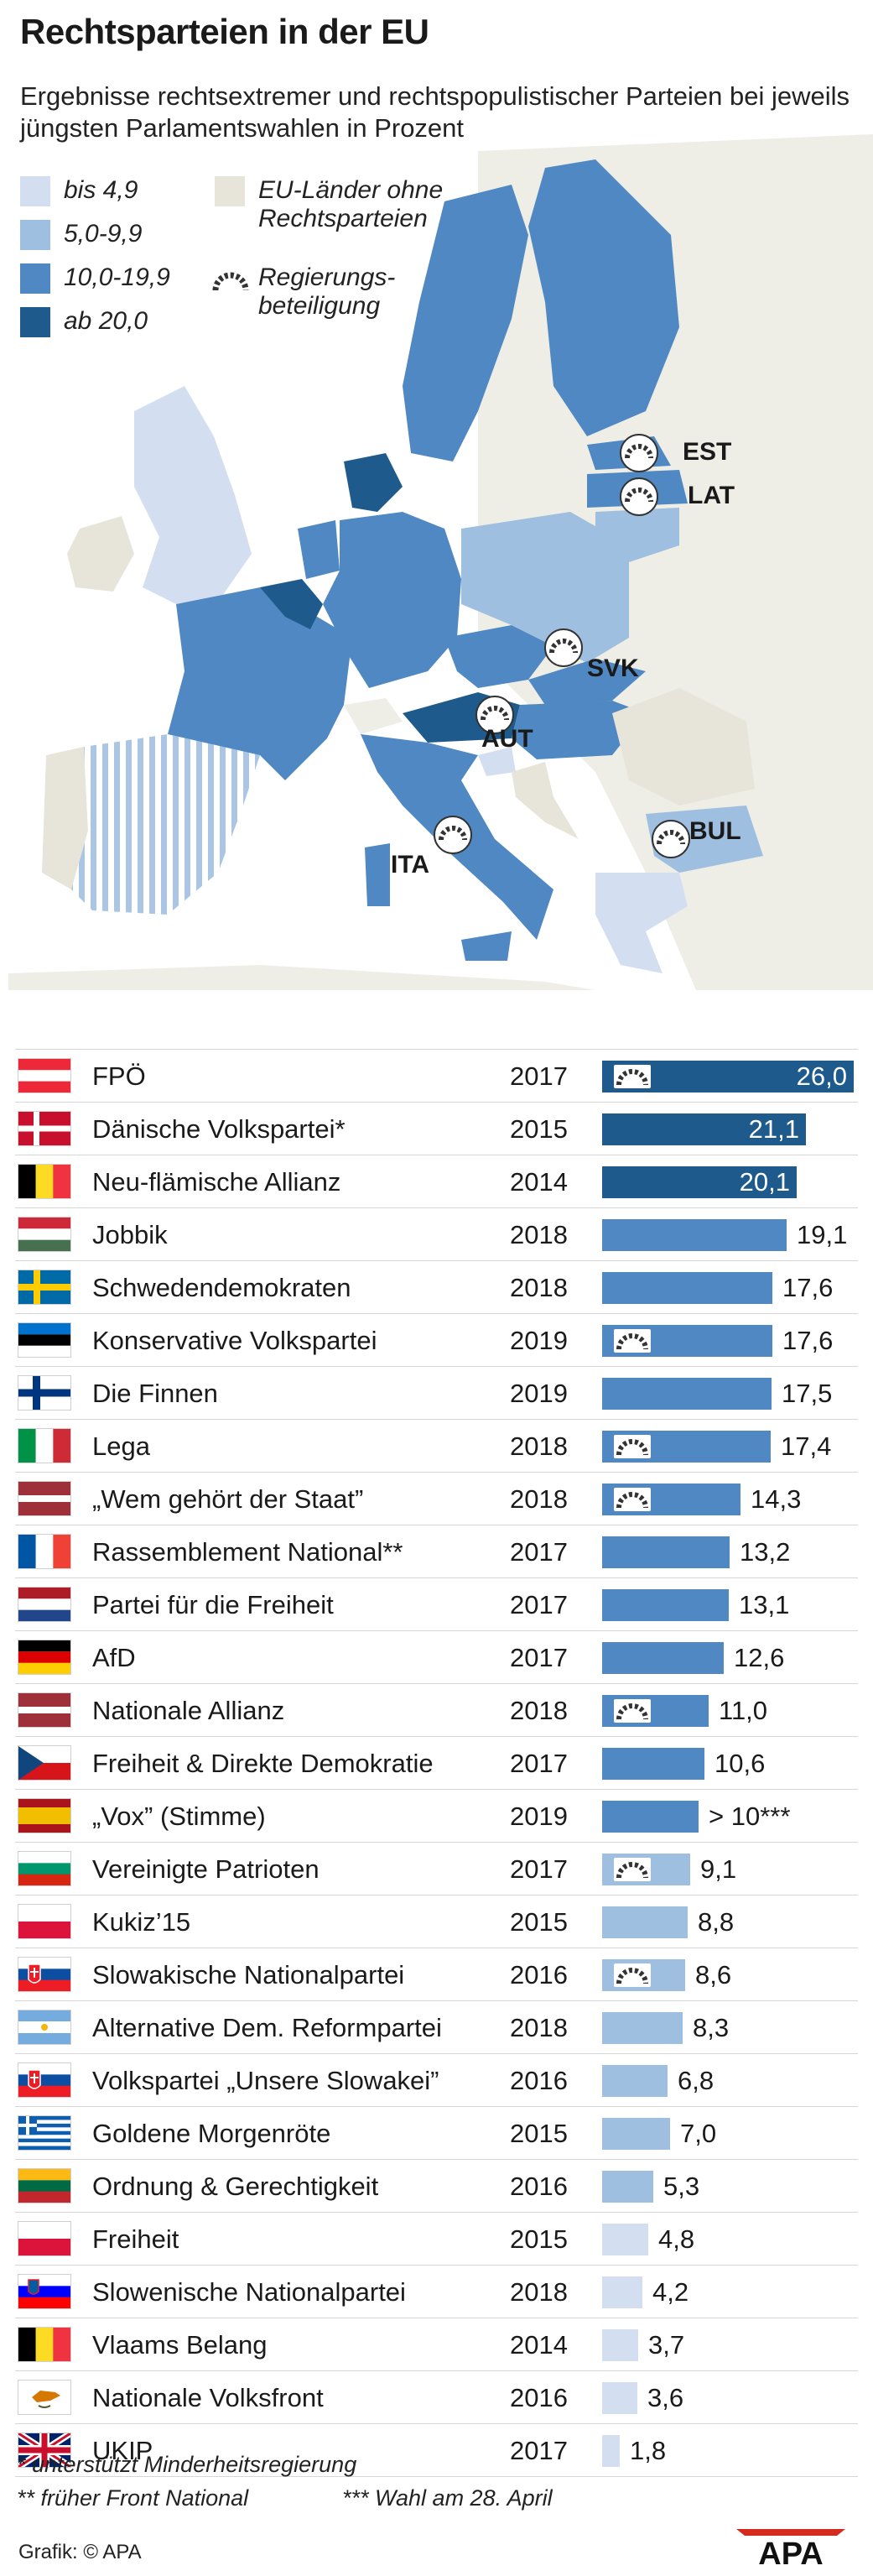  Describe the element at coordinates (436, 1816) in the screenshot. I see `table-row: „Vox” (Stimme) 2019 > 10***` at that location.